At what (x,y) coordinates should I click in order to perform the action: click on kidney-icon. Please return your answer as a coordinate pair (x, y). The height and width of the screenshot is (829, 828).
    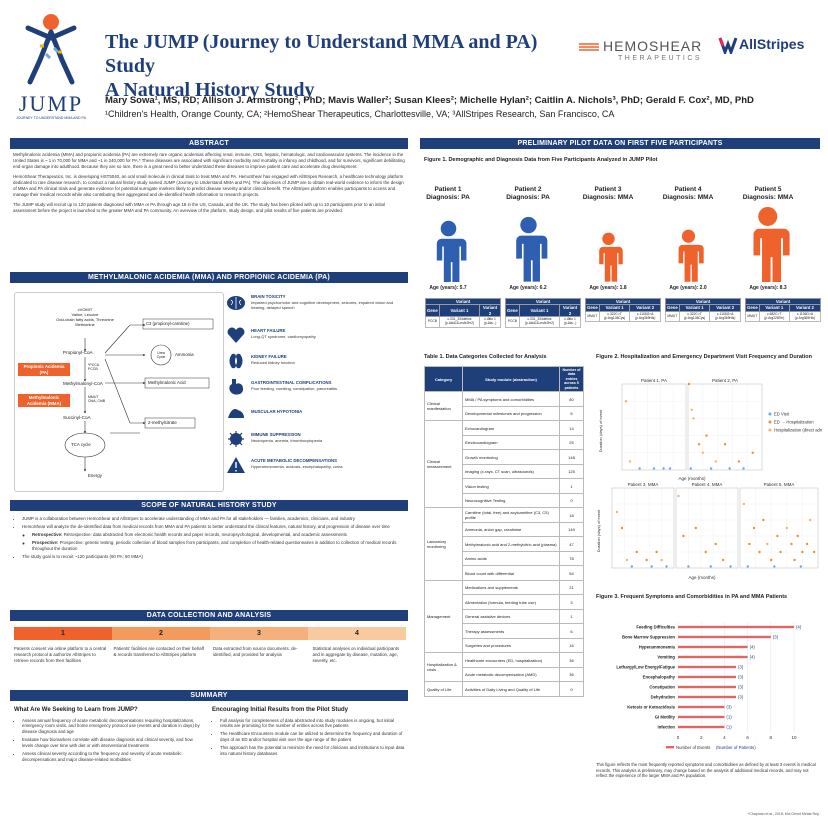
    Looking at the image, I should click on (236, 361).